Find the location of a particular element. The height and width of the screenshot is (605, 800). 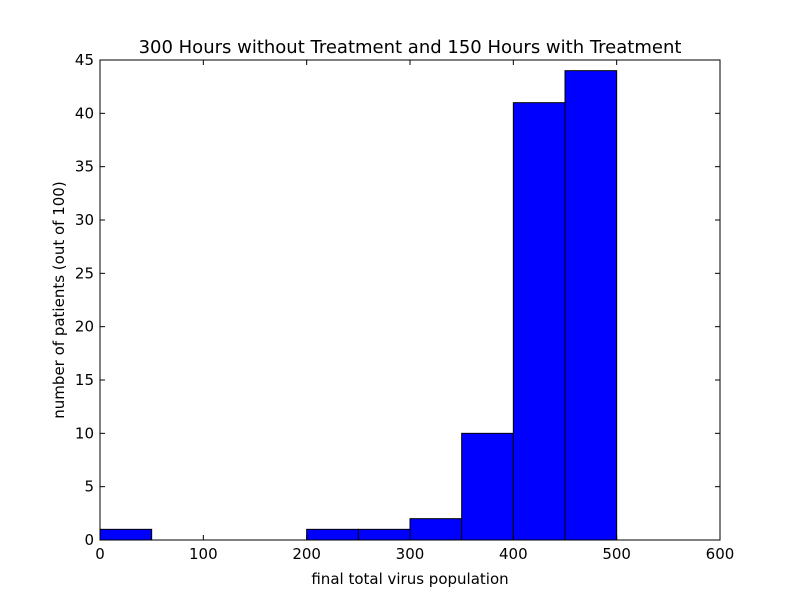

y-tick-label: 10 is located at coordinates (84, 433).